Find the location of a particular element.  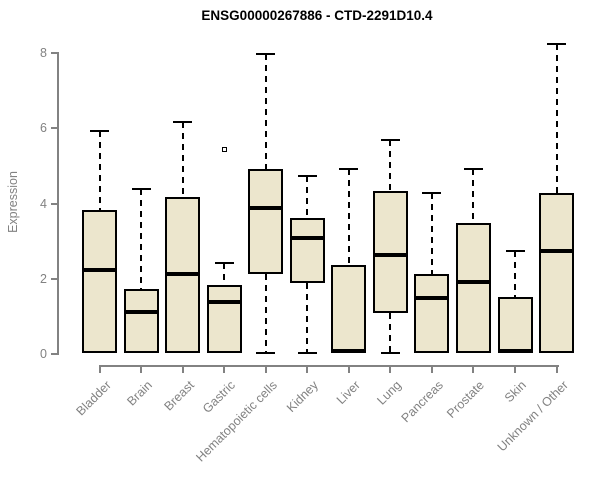

y-tick-label: 0 is located at coordinates (43, 354).